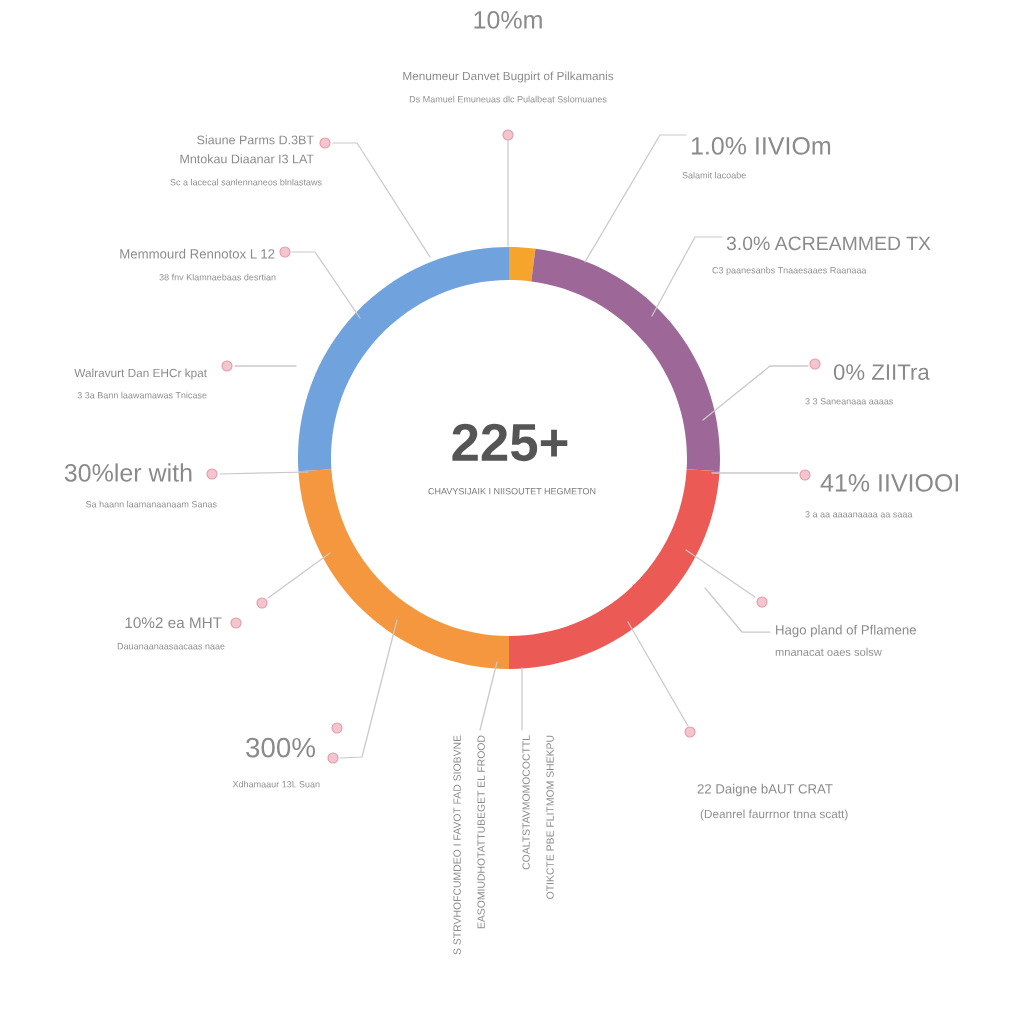 Image resolution: width=1024 pixels, height=1024 pixels. I want to click on text: 3 3a Bann laawamawas Tnicase, so click(142, 395).